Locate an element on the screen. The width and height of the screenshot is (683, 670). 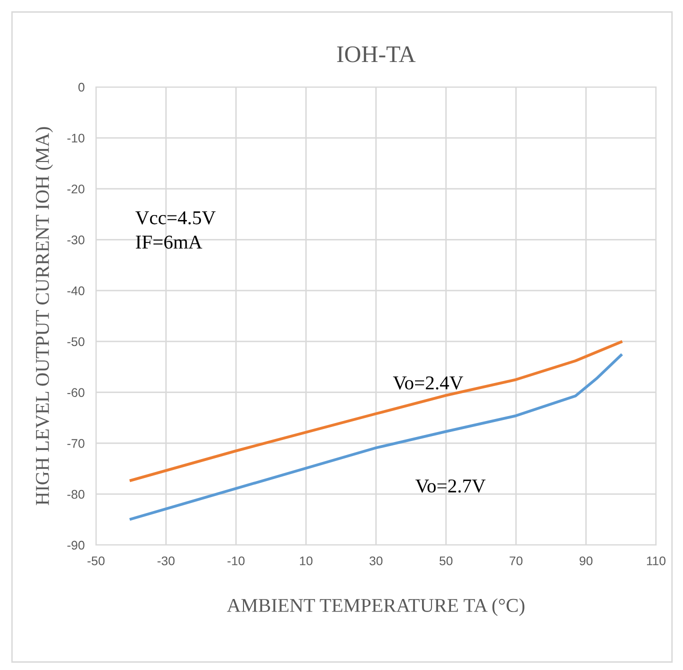
x-tick-label: 90 is located at coordinates (586, 561).